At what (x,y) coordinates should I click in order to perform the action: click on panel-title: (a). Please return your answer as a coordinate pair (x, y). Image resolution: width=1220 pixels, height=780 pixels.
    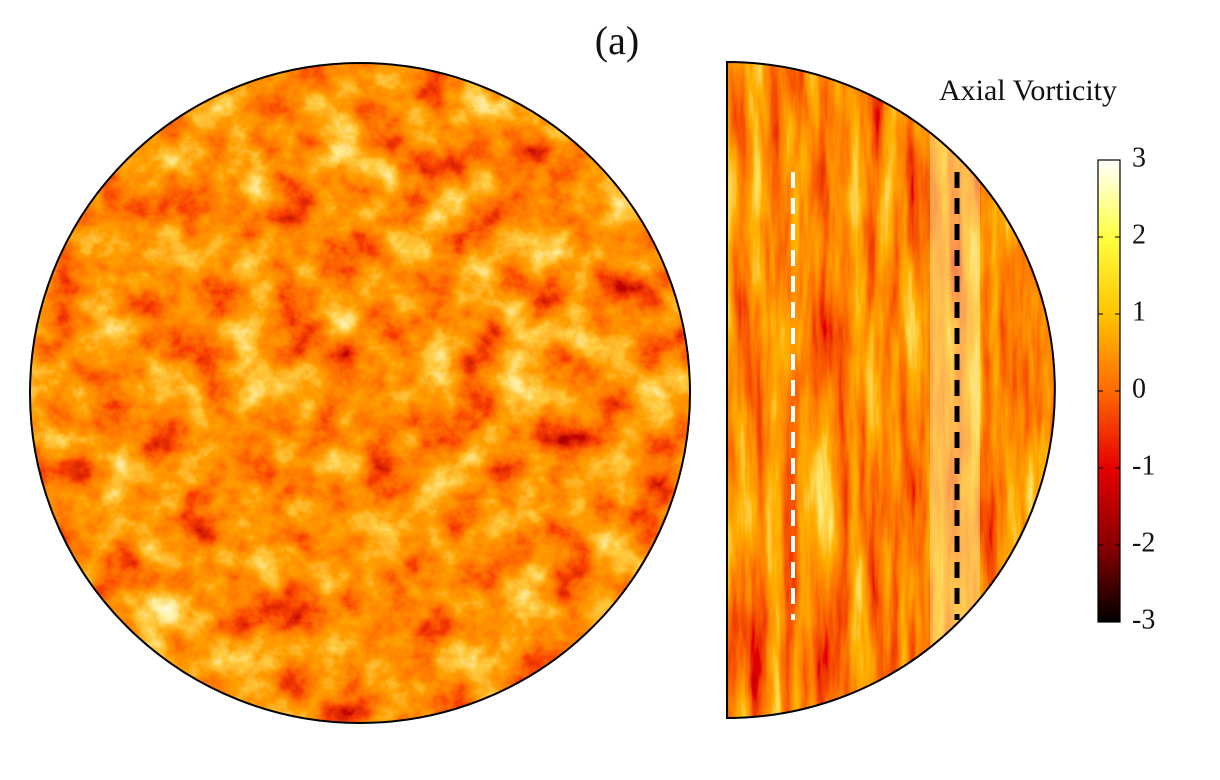
    Looking at the image, I should click on (617, 40).